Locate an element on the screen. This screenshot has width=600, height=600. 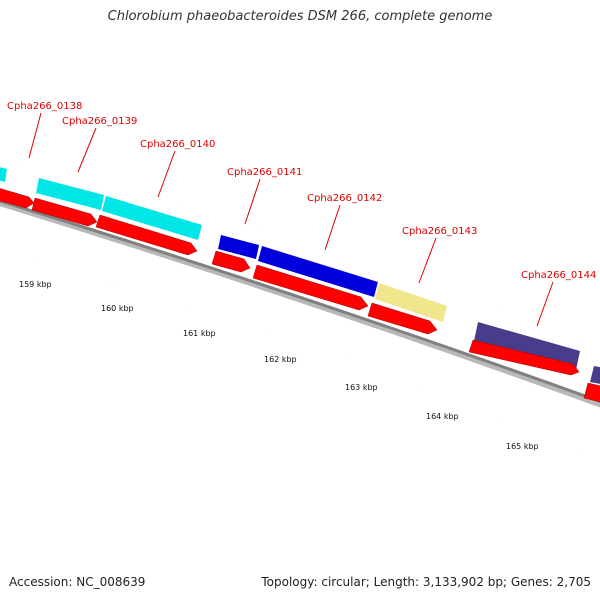
gene-label: Cpha266_0138 is located at coordinates (44, 106).